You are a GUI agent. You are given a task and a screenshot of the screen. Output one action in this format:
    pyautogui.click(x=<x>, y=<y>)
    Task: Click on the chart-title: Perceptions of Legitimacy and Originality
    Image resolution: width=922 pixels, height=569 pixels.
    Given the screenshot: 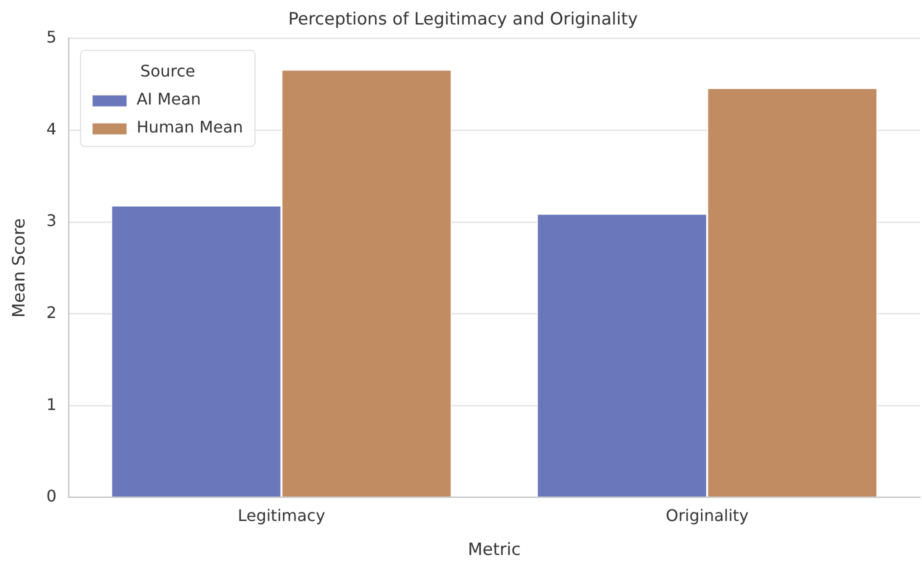 What is the action you would take?
    pyautogui.click(x=463, y=20)
    